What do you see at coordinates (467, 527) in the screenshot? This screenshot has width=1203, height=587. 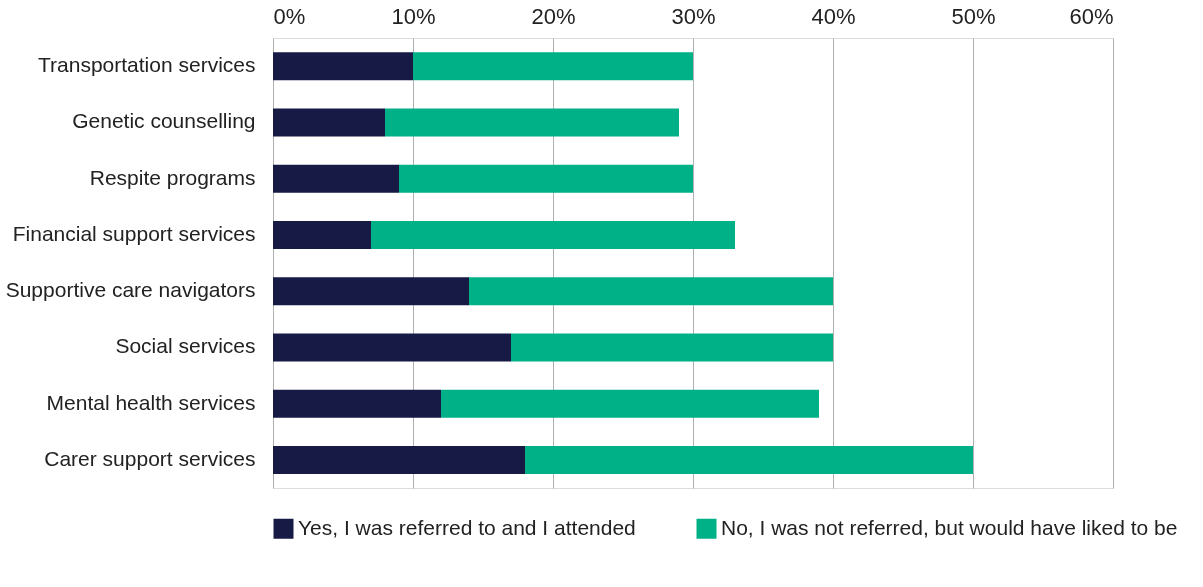 I see `legend-label: Yes, I was referred to and I attended` at bounding box center [467, 527].